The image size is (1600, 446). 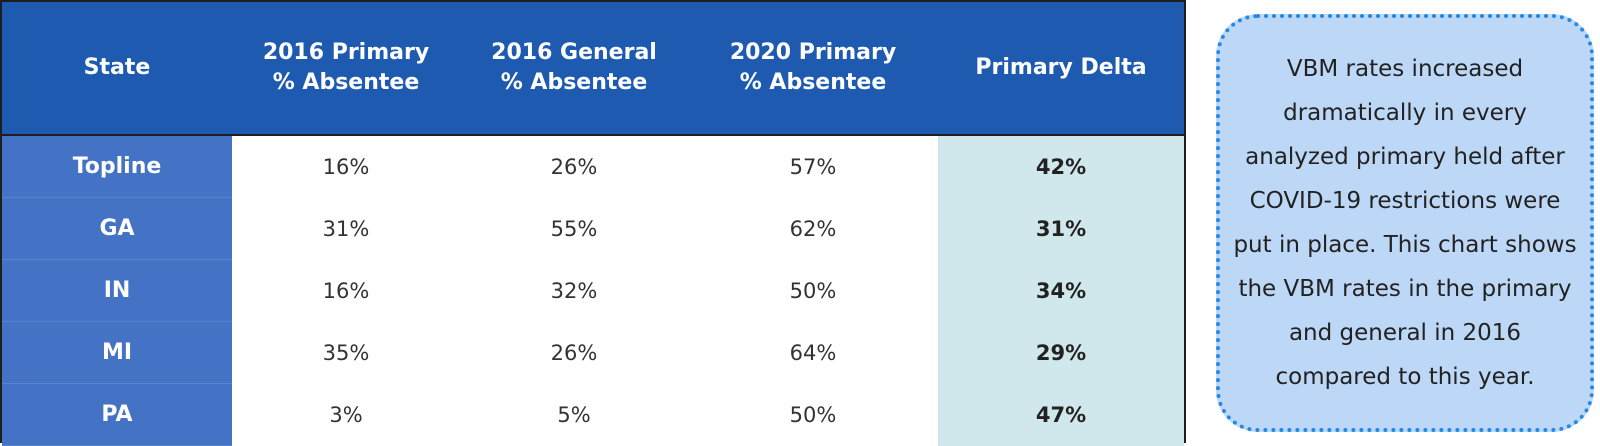 What do you see at coordinates (346, 352) in the screenshot?
I see `cell-2016-primary: 35%` at bounding box center [346, 352].